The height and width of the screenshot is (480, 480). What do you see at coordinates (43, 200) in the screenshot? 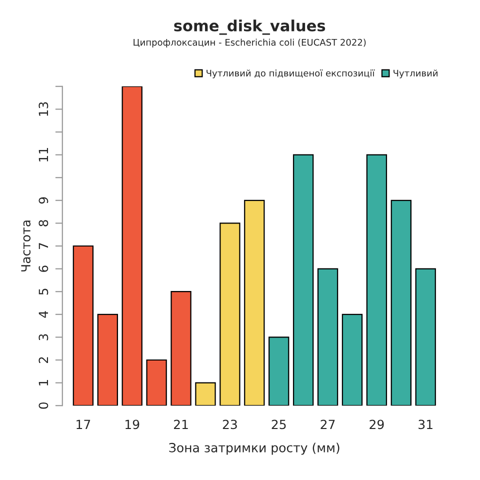
I see `y-tick-label: 9` at bounding box center [43, 200].